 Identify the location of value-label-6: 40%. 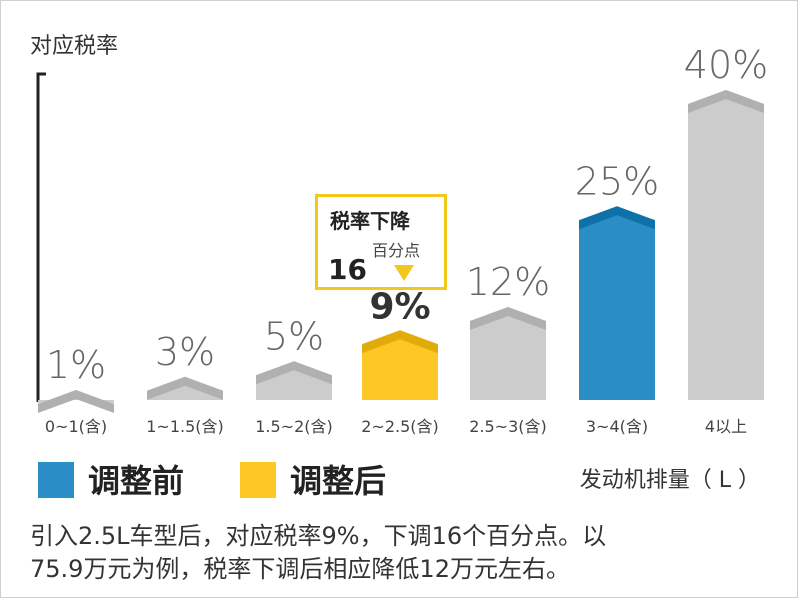
(726, 65).